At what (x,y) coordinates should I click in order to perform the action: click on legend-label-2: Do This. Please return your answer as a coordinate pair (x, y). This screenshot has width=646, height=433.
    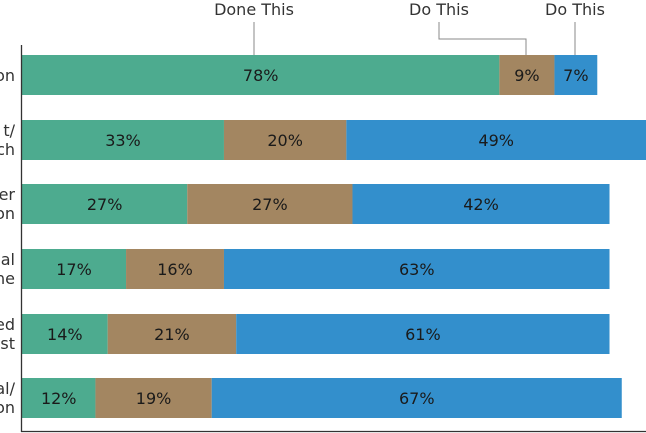
    Looking at the image, I should click on (439, 9).